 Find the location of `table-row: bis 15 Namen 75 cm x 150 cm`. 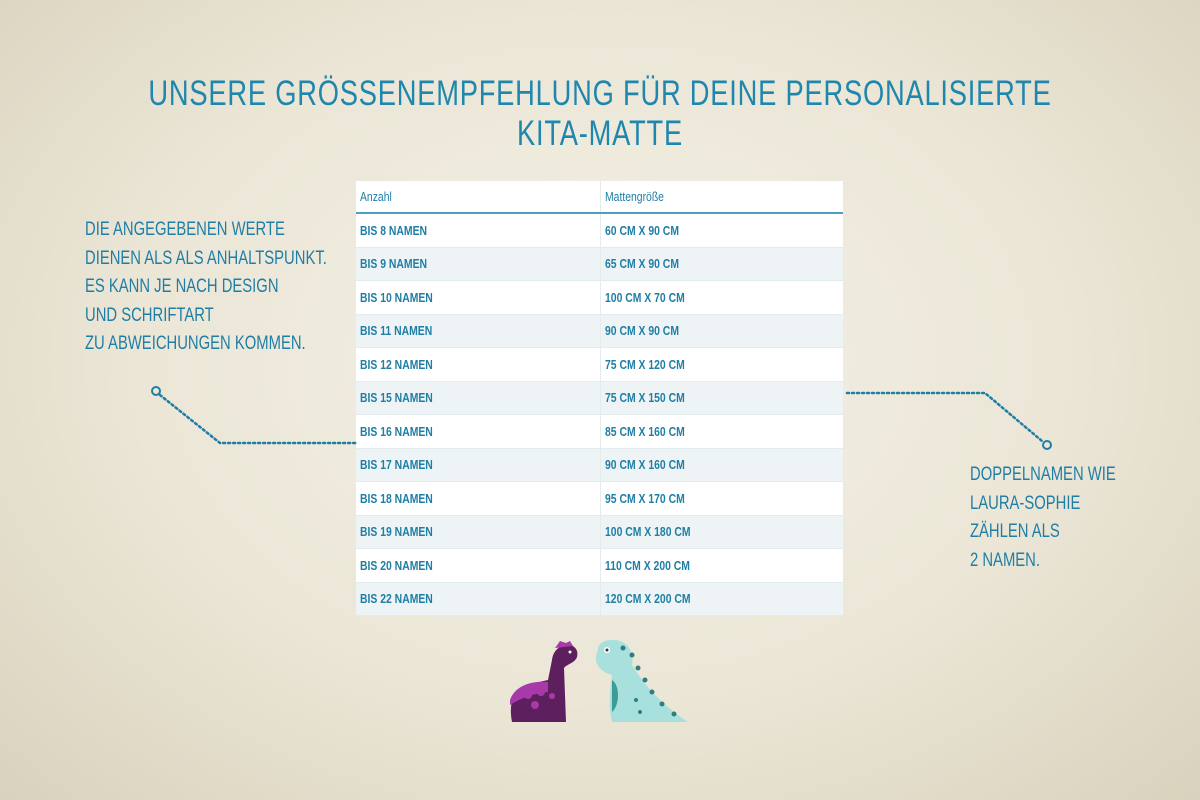

table-row: bis 15 Namen 75 cm x 150 cm is located at coordinates (599, 398).